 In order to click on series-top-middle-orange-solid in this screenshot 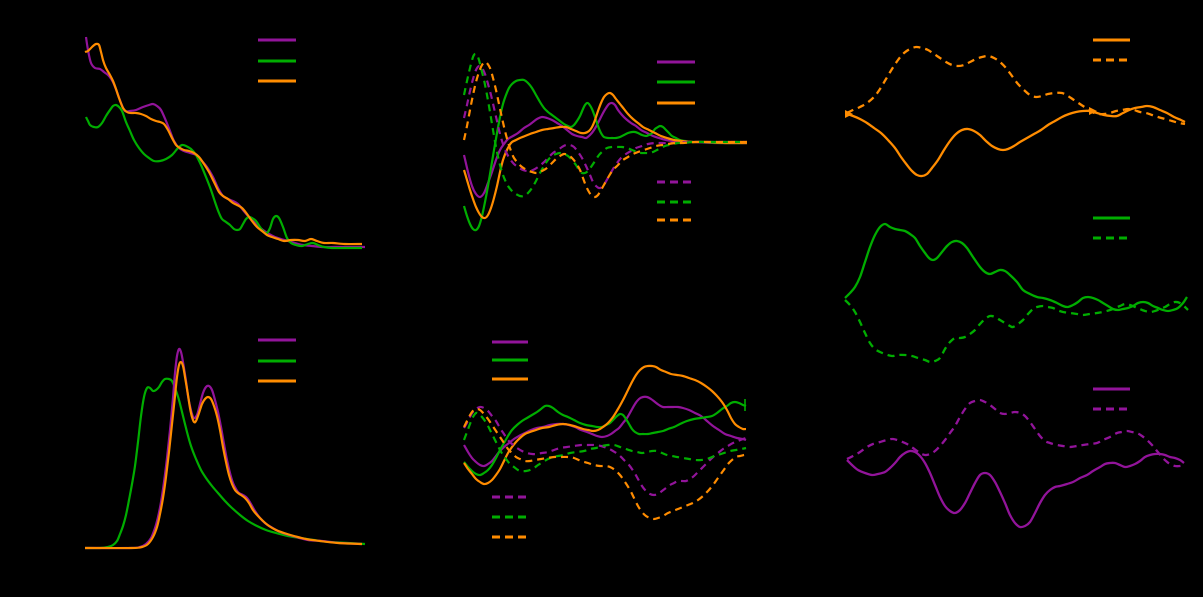, I will do `click(605, 155)`.